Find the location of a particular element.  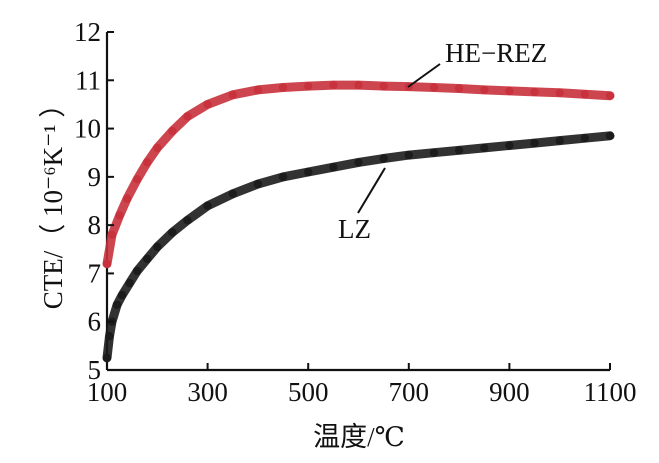

y-tick-label: 5 is located at coordinates (95, 370).